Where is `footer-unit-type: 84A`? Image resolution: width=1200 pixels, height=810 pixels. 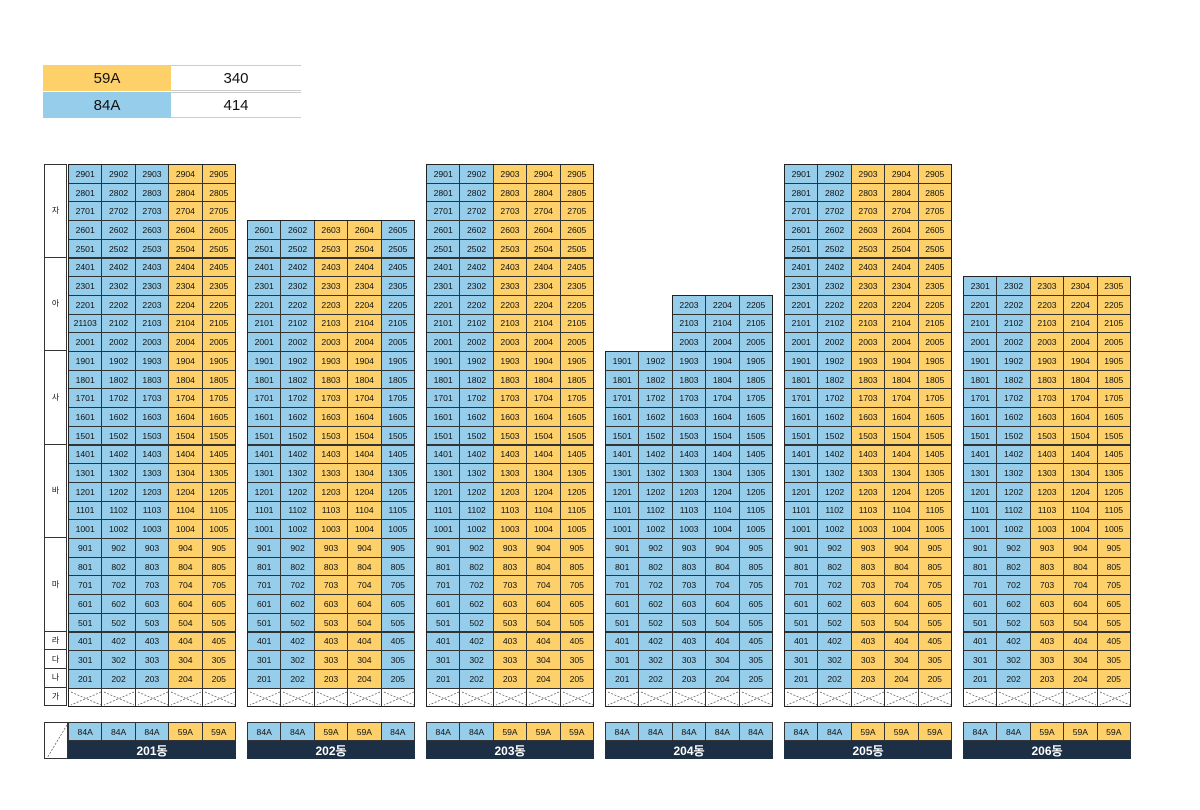 footer-unit-type: 84A is located at coordinates (443, 731).